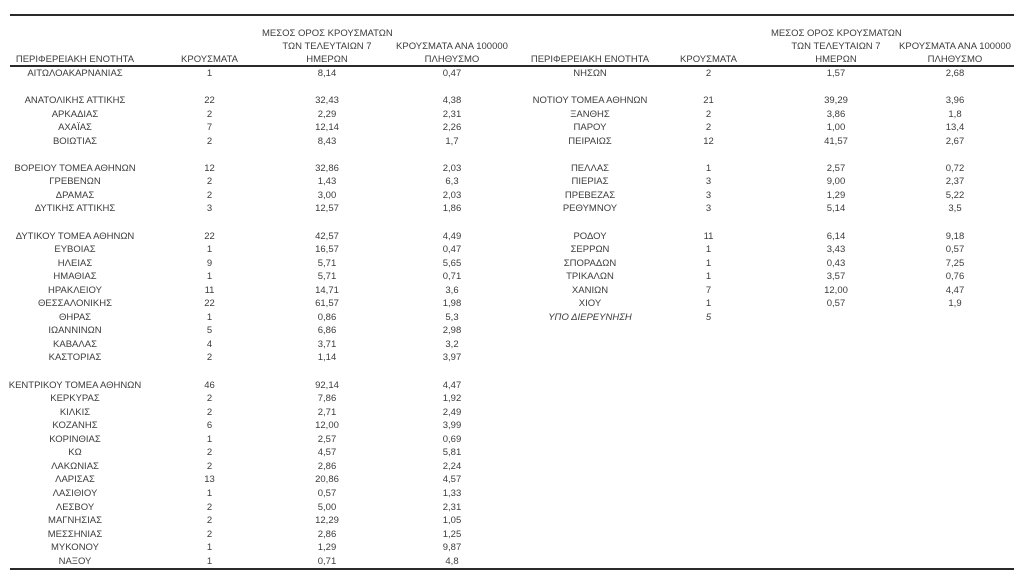 Image resolution: width=1024 pixels, height=579 pixels. Describe the element at coordinates (452, 561) in the screenshot. I see `table-cell: 4,8` at that location.